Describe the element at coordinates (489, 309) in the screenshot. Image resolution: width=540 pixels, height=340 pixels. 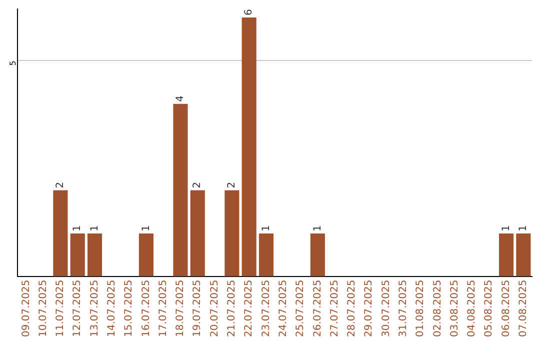
I see `x-tick-label: 05.08.2025` at that location.